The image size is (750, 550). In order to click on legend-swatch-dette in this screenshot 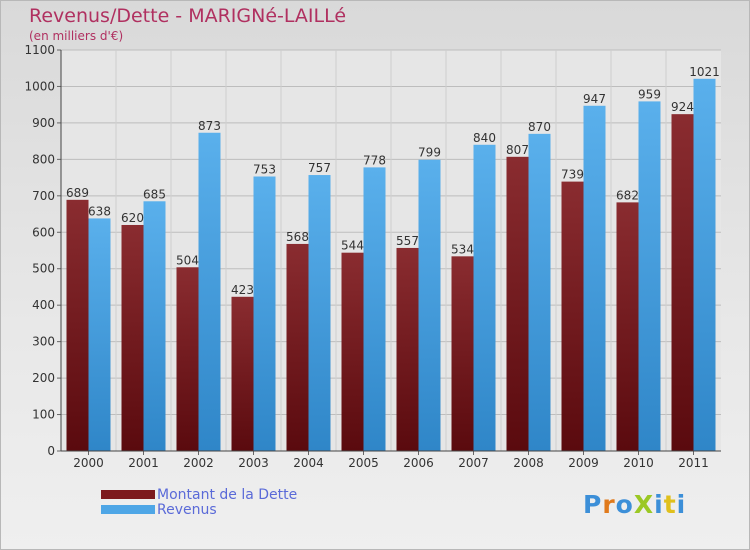, I will do `click(128, 494)`.